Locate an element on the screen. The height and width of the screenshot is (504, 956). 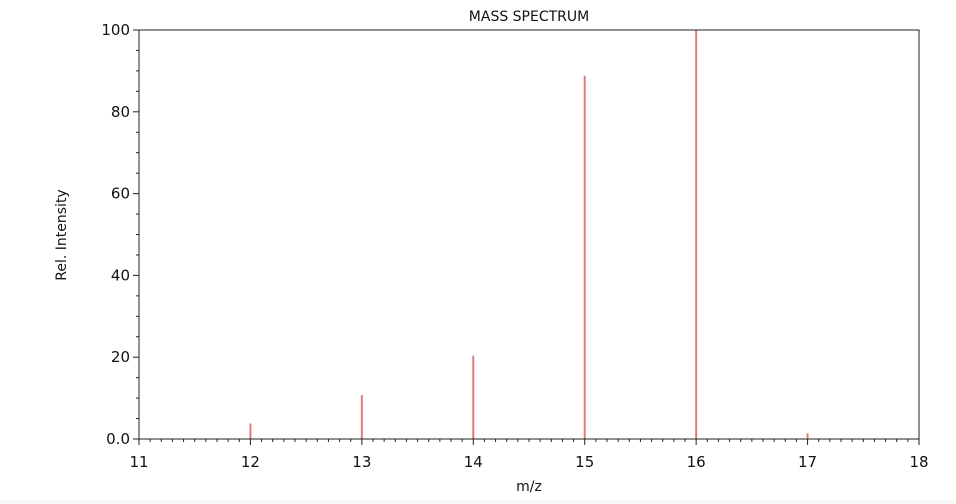
y-tick-label: 20 is located at coordinates (120, 357).